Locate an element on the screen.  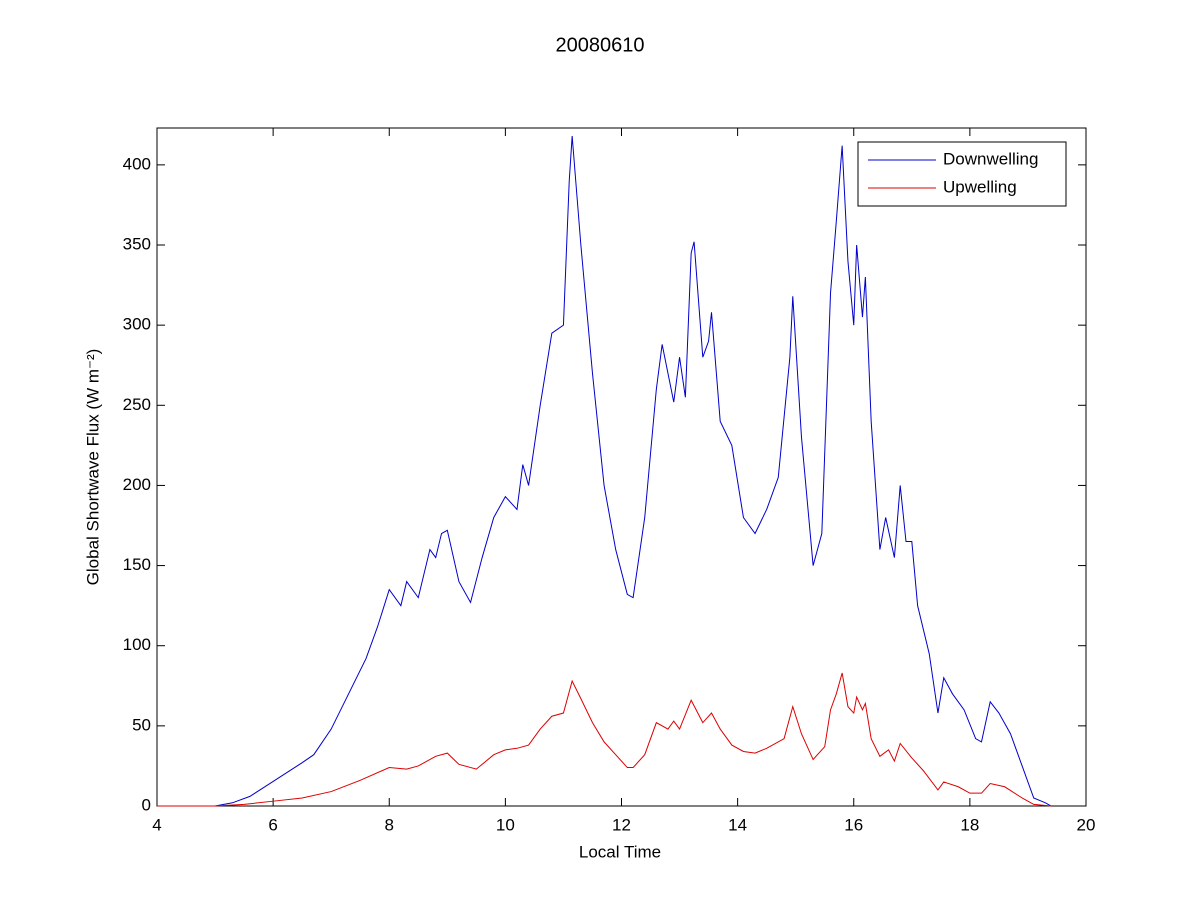
x-axis-label: Local Time is located at coordinates (620, 851).